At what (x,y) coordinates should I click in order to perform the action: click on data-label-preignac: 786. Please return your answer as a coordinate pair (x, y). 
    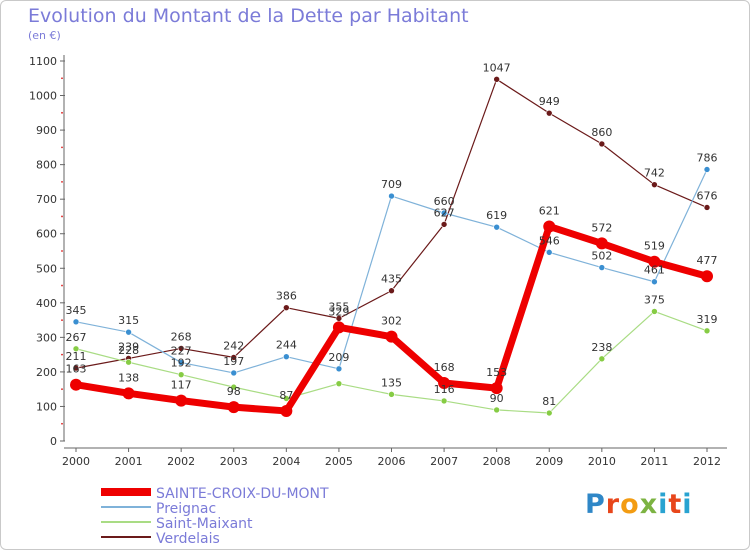
    Looking at the image, I should click on (707, 157).